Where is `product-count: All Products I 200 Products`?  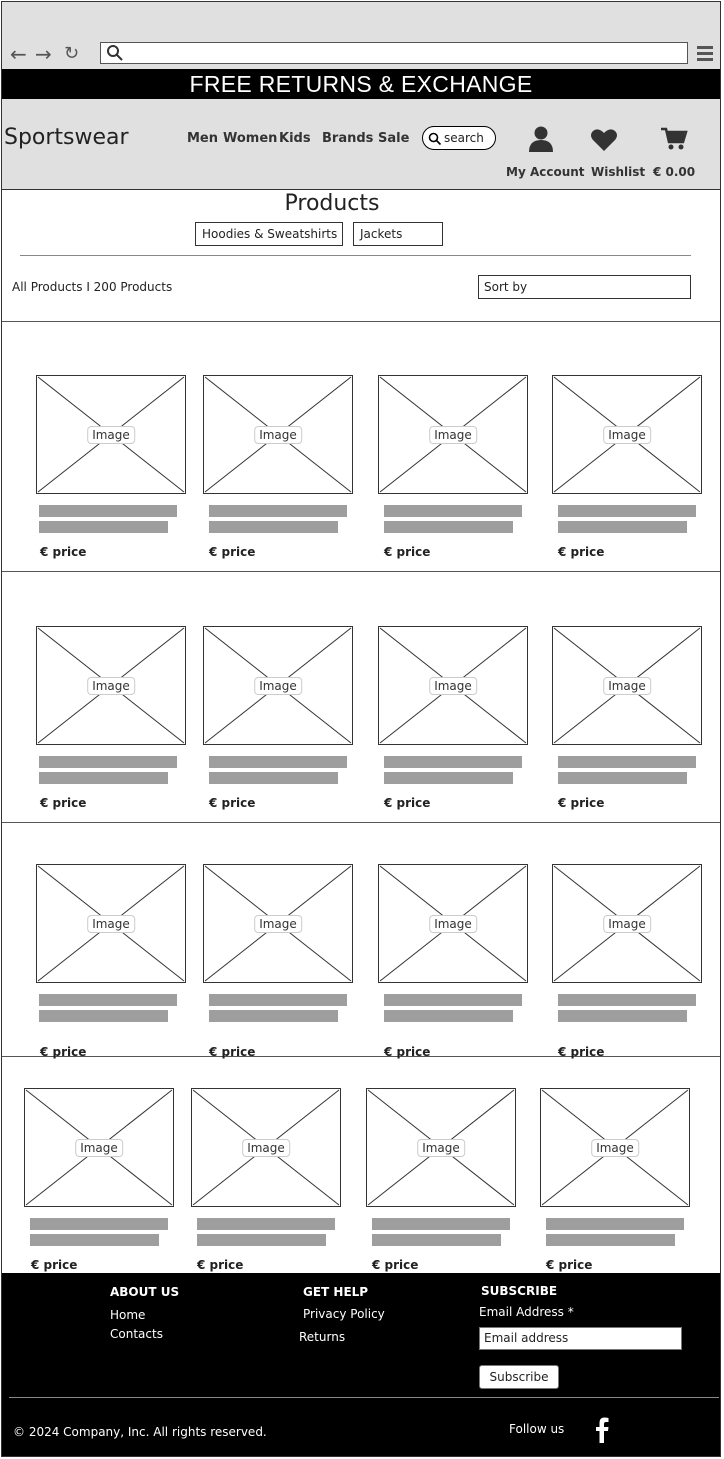
product-count: All Products I 200 Products is located at coordinates (92, 287).